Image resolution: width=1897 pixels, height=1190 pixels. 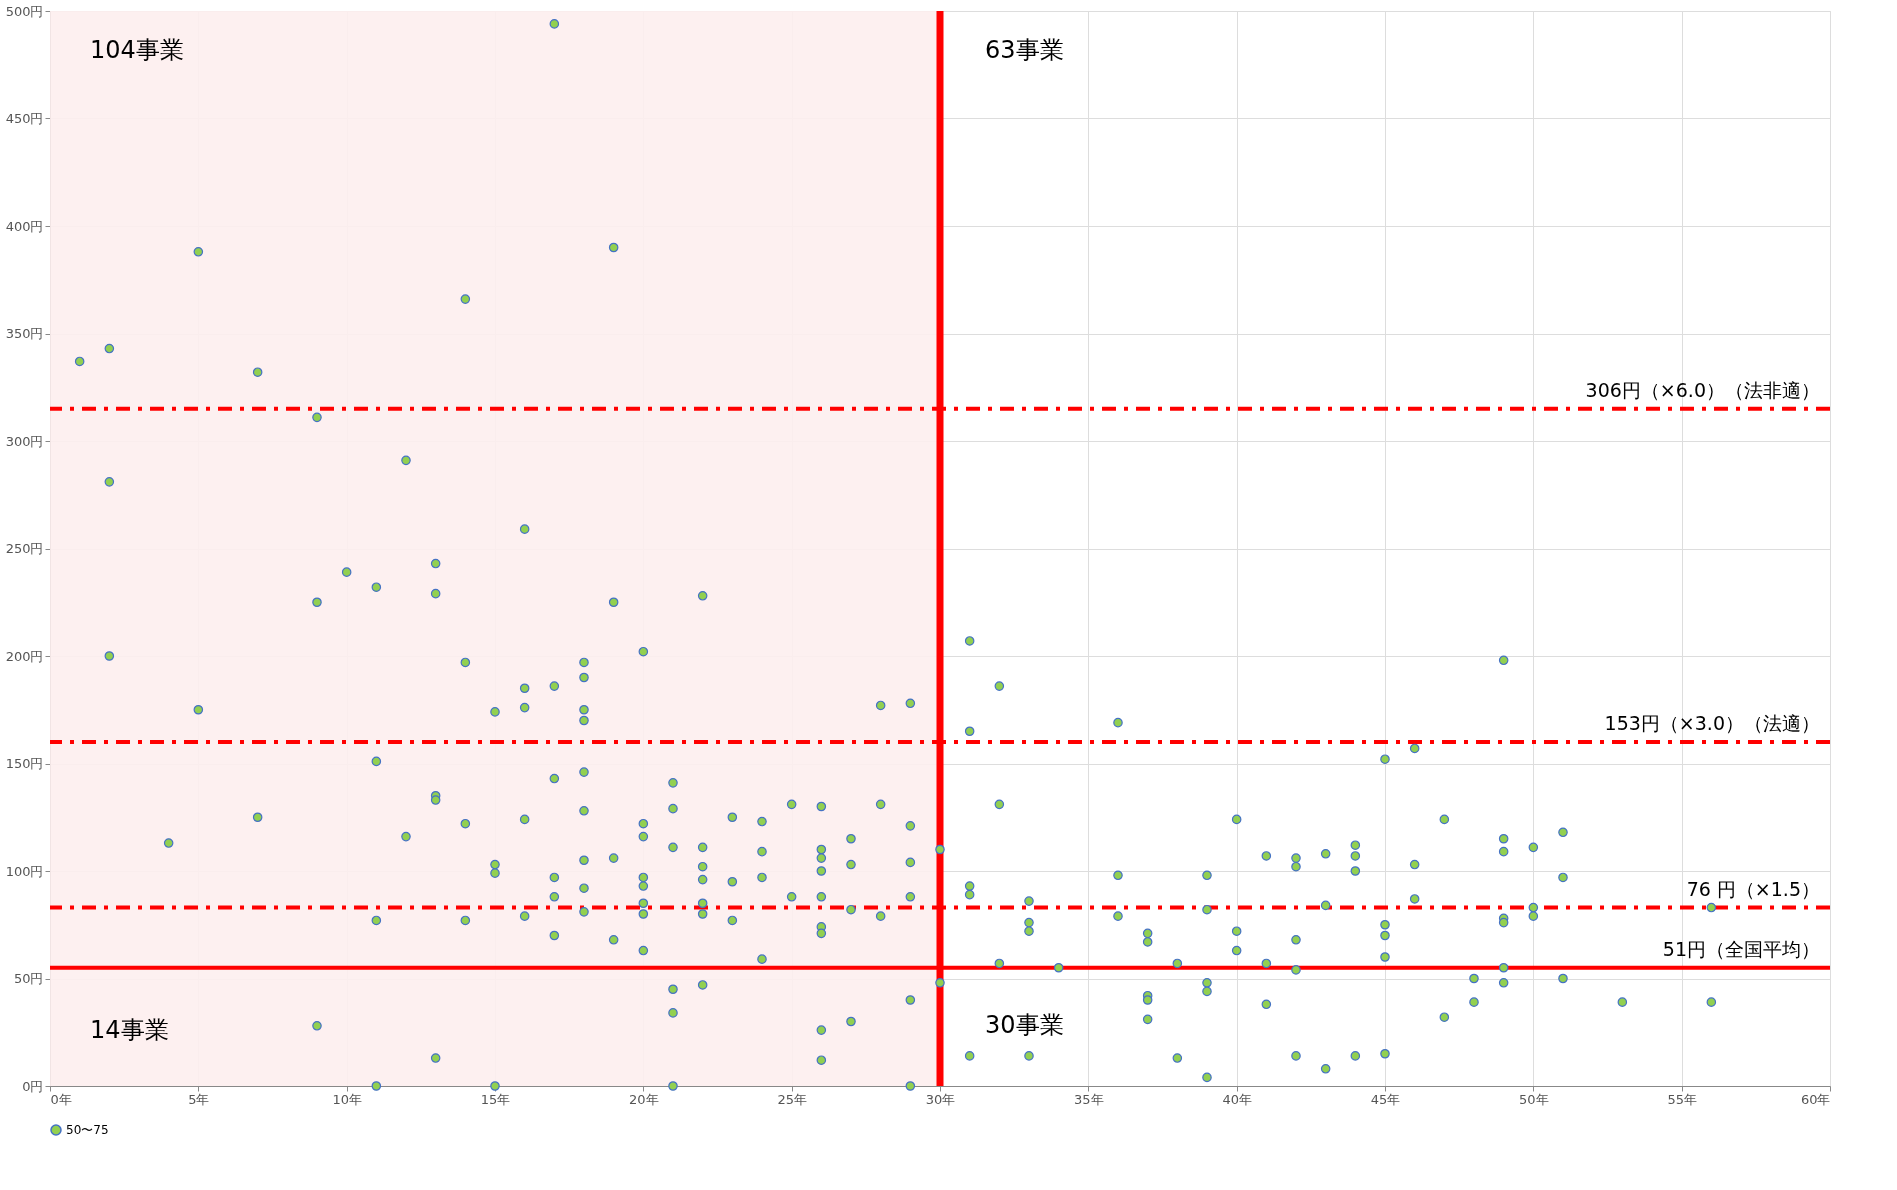 What do you see at coordinates (24, 871) in the screenshot?
I see `y-tick-label: 100円` at bounding box center [24, 871].